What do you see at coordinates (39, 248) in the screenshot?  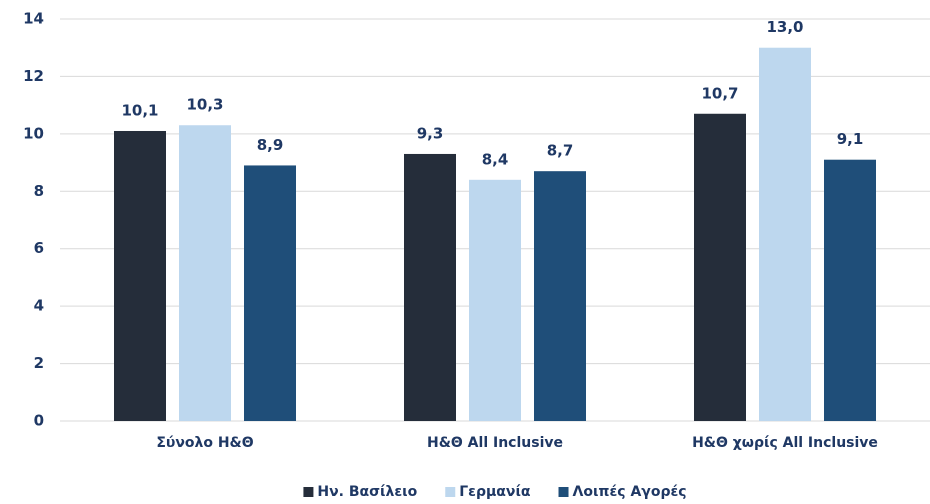 I see `y-tick-label: 6` at bounding box center [39, 248].